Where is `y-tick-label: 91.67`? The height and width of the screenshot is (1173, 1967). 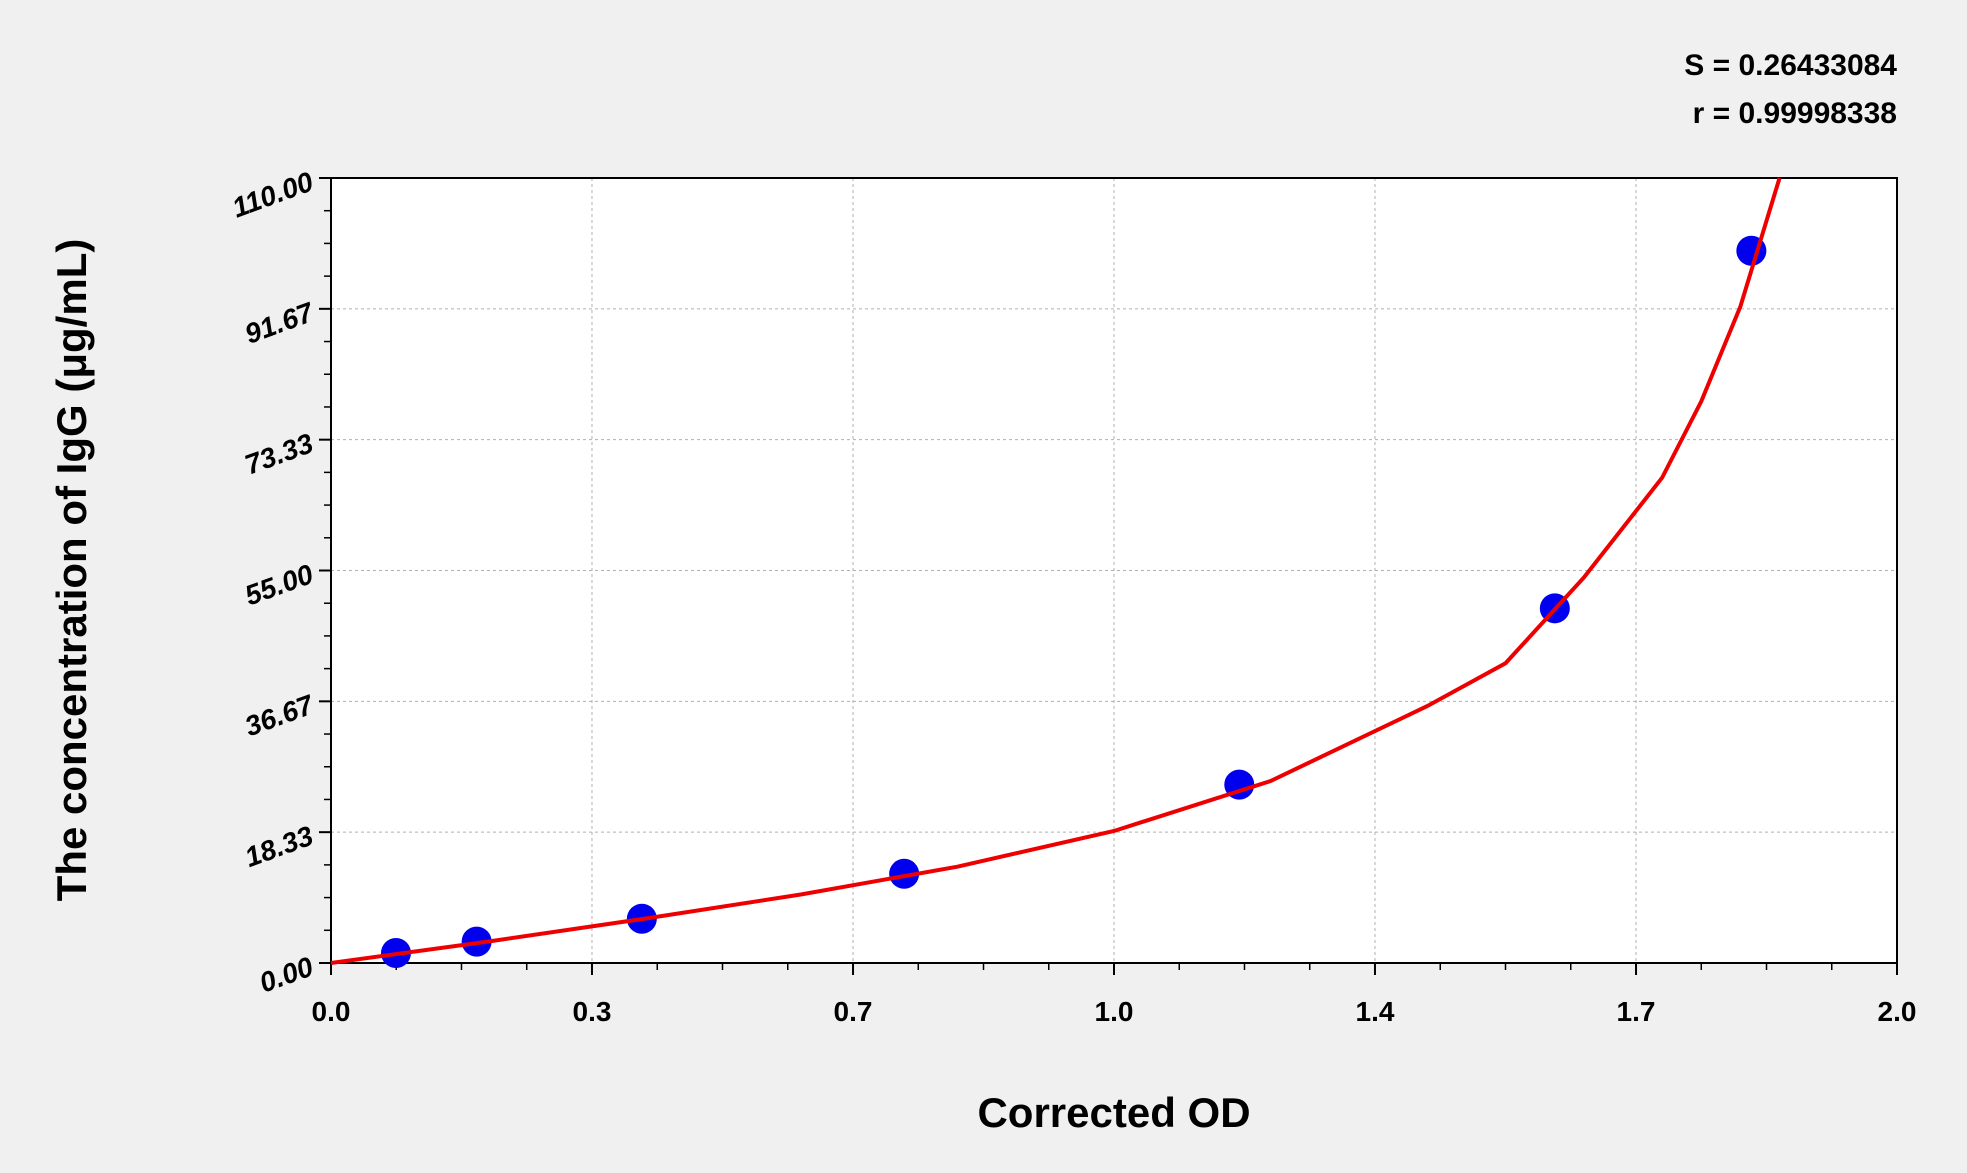 y-tick-label: 91.67 is located at coordinates (280, 323).